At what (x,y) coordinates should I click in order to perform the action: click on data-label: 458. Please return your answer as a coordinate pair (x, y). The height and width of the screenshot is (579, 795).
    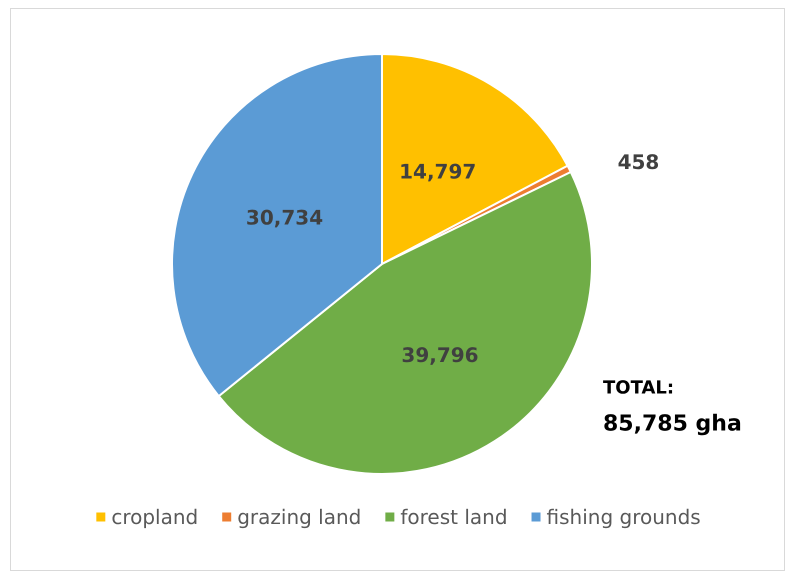
    Looking at the image, I should click on (639, 162).